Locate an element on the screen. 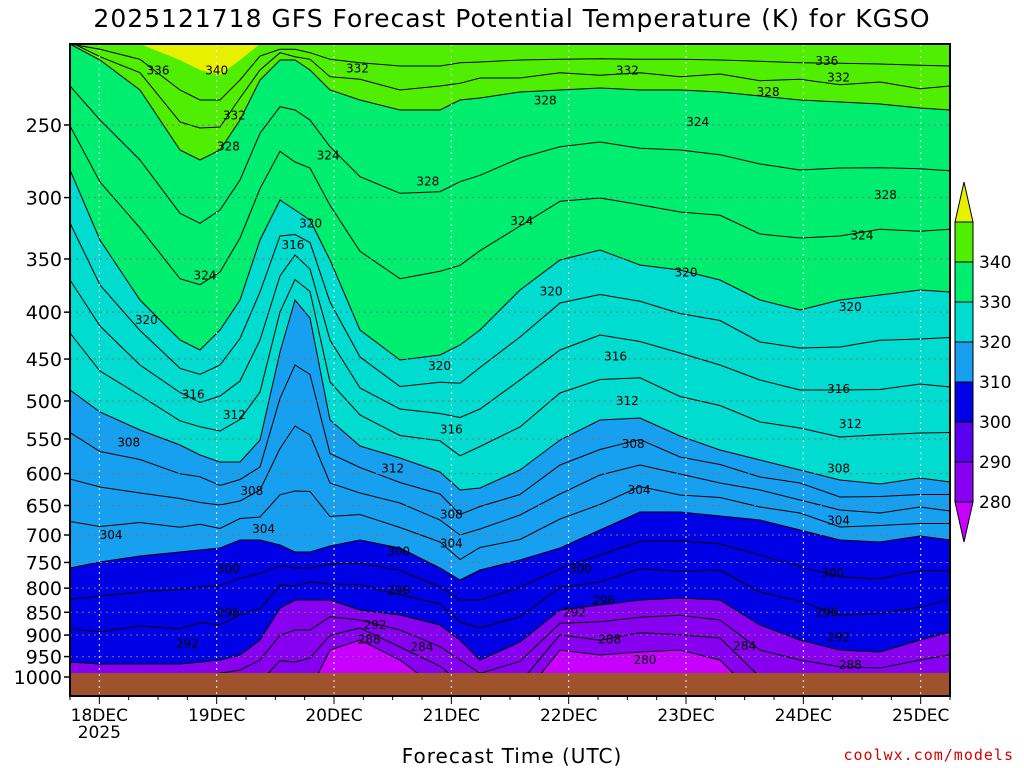 The image size is (1024, 768). y-tick-label: 700 is located at coordinates (44, 536).